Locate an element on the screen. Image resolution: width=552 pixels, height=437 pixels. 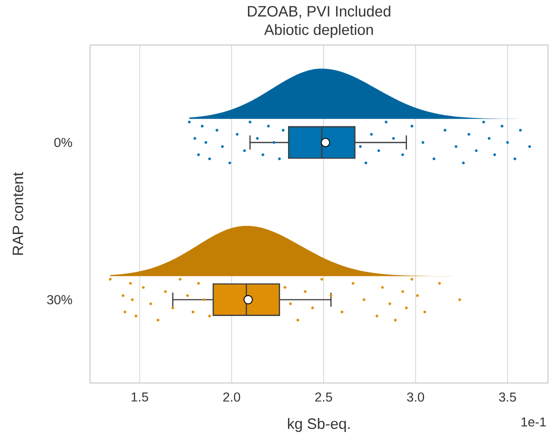
x-tick-label: 2.5 is located at coordinates (323, 397).